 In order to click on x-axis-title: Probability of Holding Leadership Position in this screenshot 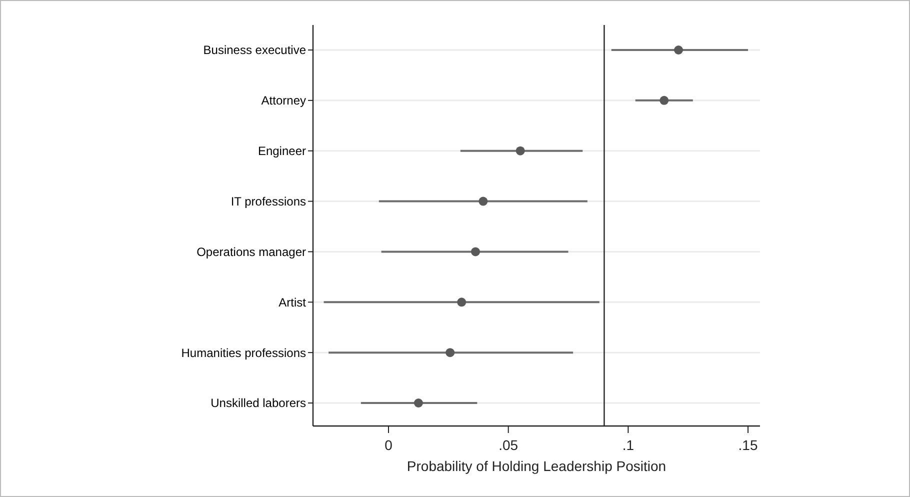, I will do `click(536, 466)`.